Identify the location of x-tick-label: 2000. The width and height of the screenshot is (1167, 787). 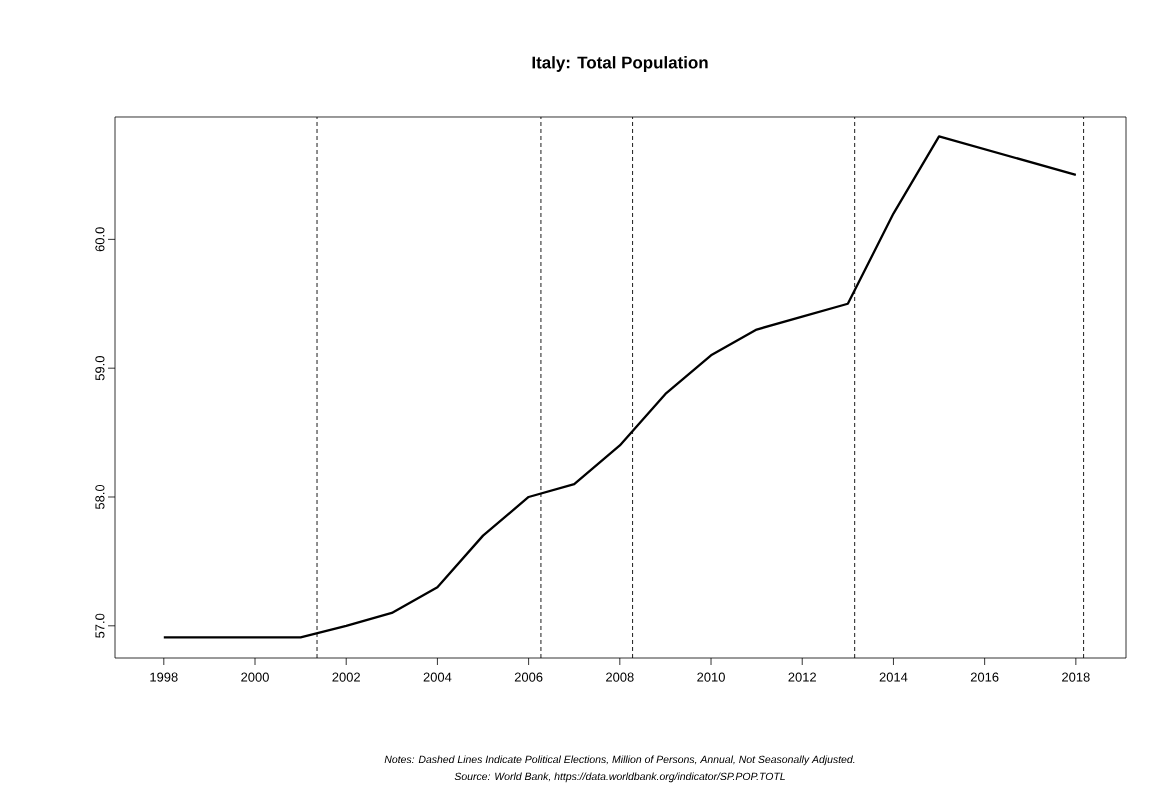
(255, 677).